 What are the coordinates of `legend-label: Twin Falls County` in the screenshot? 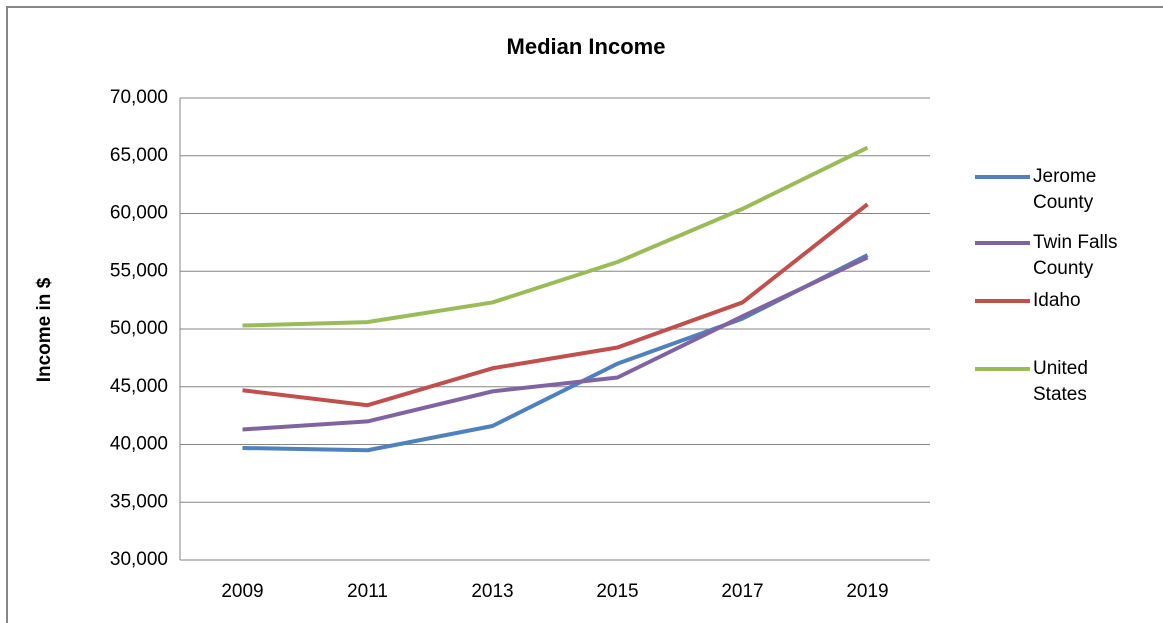 It's located at (1075, 255).